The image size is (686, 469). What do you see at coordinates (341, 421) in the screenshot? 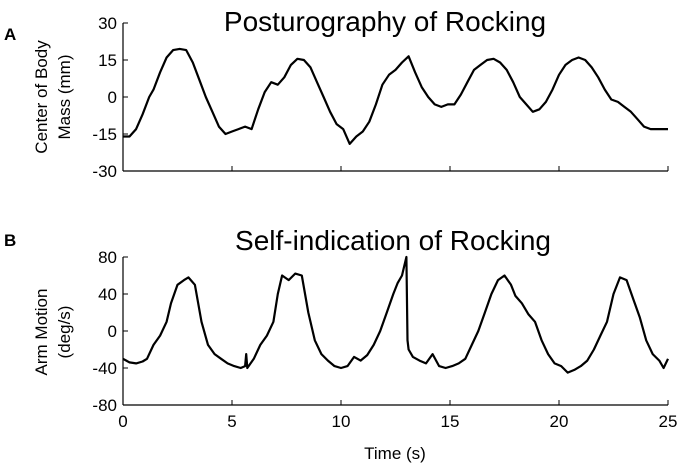
I see `panel-b-xtick-label: 10` at bounding box center [341, 421].